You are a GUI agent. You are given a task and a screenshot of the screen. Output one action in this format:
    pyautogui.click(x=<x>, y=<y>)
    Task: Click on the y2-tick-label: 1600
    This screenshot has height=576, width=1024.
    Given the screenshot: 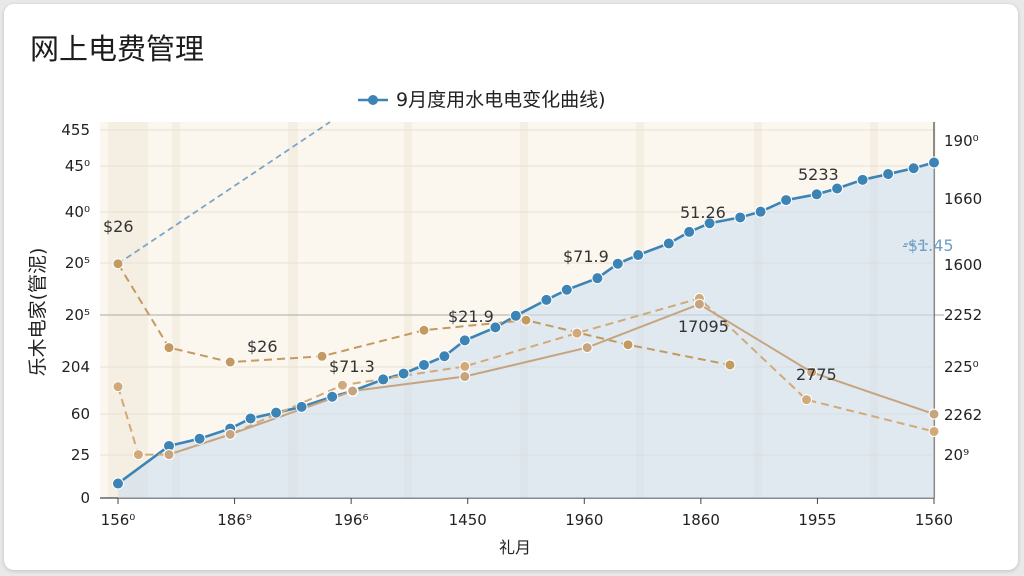 What is the action you would take?
    pyautogui.click(x=963, y=265)
    